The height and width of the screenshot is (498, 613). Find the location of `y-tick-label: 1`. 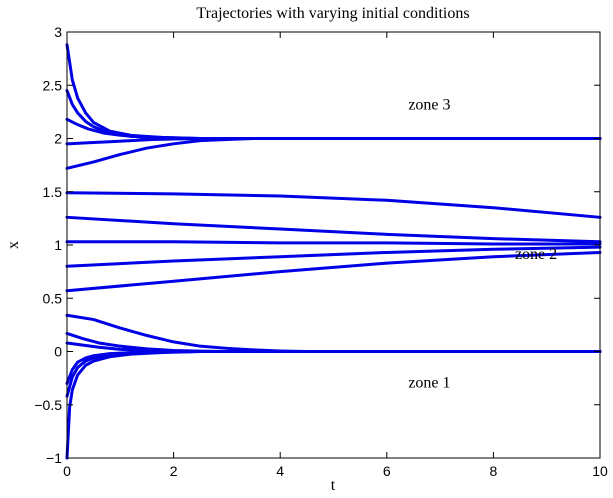

y-tick-label: 1 is located at coordinates (58, 245).